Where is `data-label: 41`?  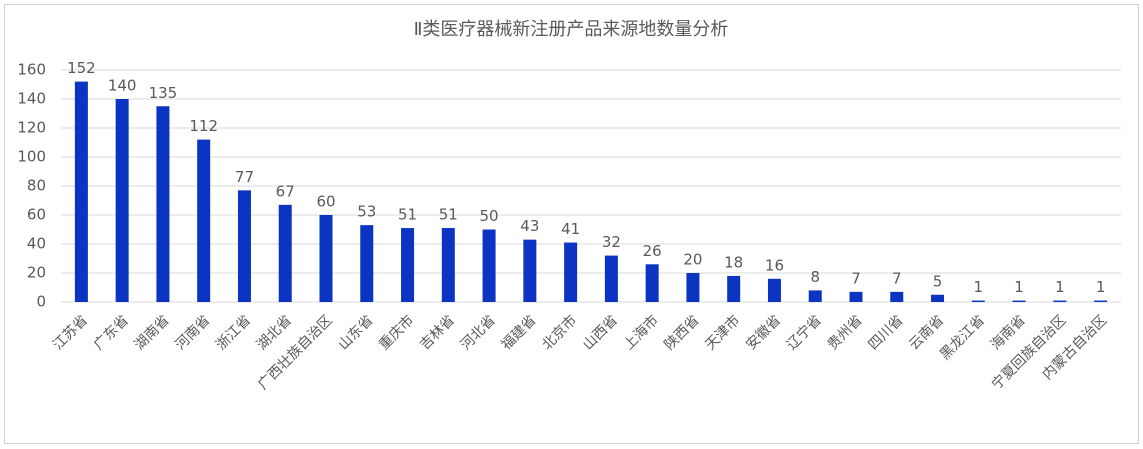 data-label: 41 is located at coordinates (570, 229).